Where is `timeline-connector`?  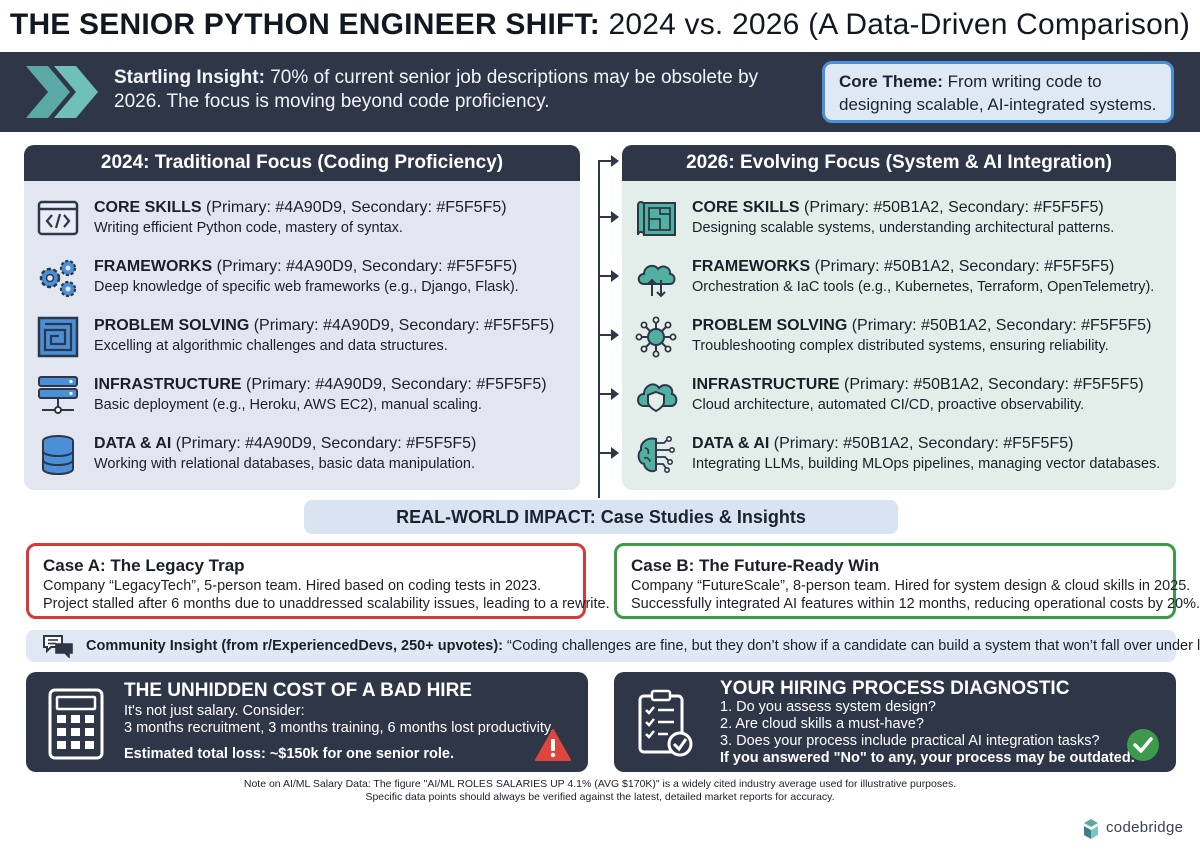 timeline-connector is located at coordinates (599, 329).